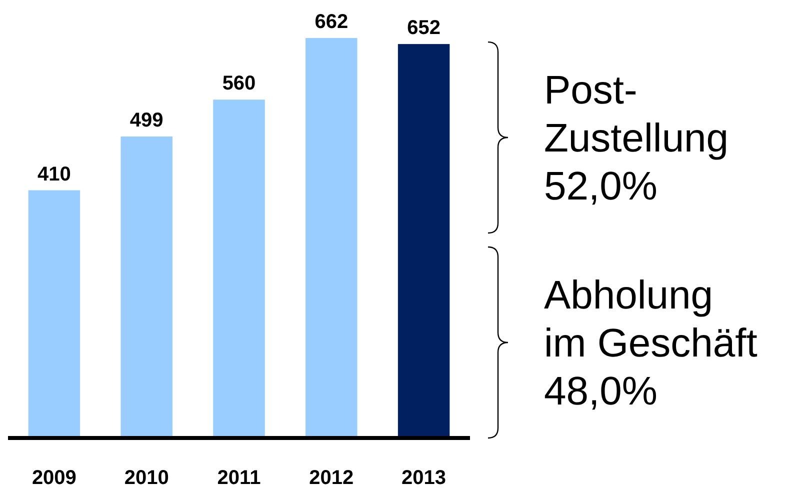 Image resolution: width=804 pixels, height=492 pixels. I want to click on x-tick-label: 2012, so click(331, 478).